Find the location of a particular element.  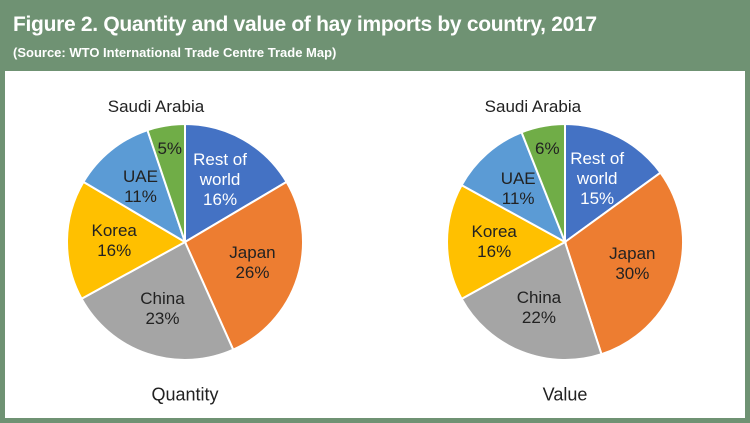

slice-label: Rest of world 16% is located at coordinates (220, 180).